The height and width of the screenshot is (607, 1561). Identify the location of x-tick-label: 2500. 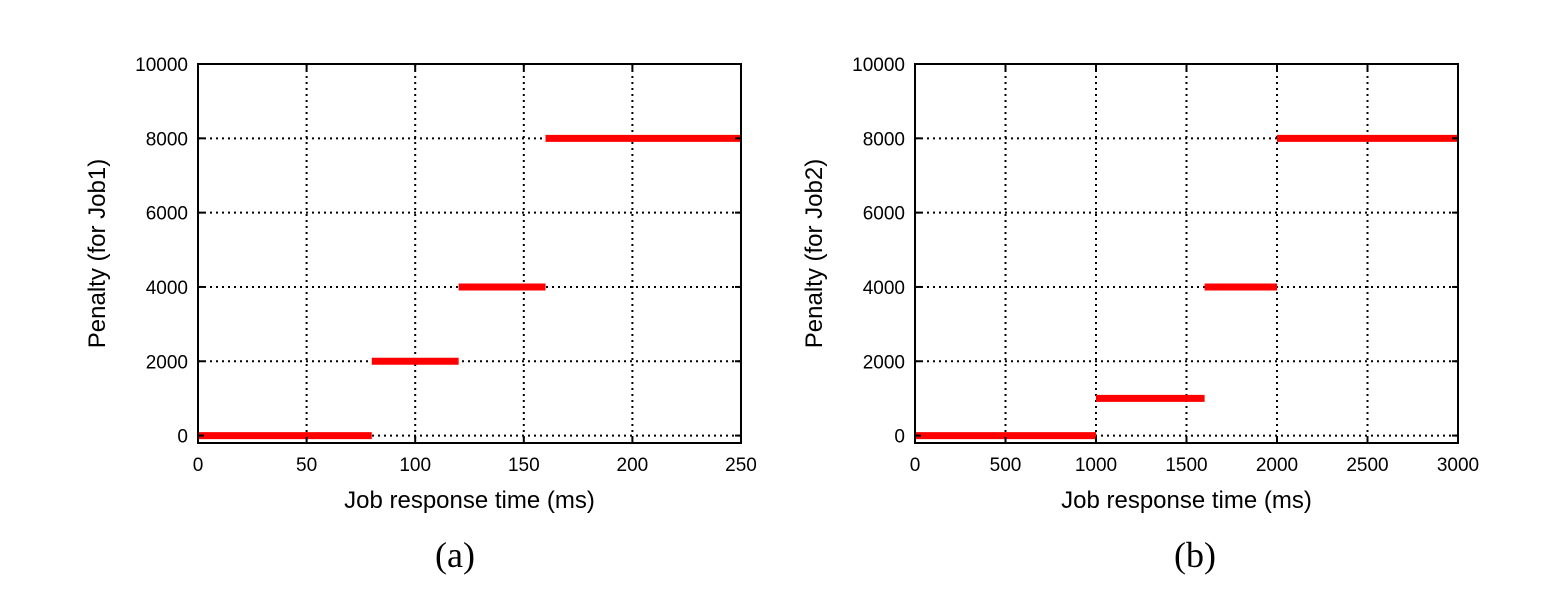
(1367, 465).